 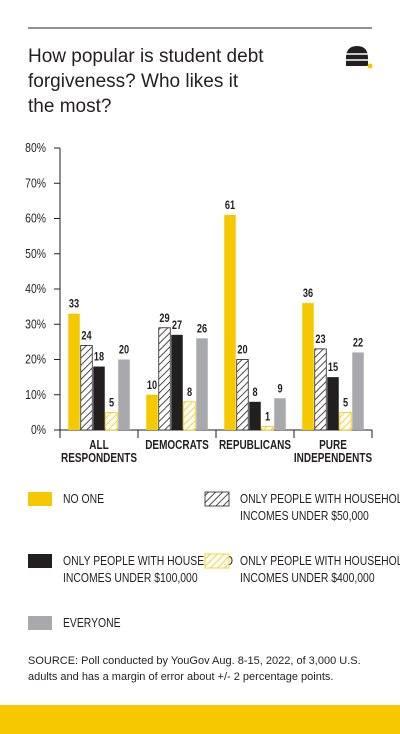 What do you see at coordinates (200, 719) in the screenshot?
I see `footer-band` at bounding box center [200, 719].